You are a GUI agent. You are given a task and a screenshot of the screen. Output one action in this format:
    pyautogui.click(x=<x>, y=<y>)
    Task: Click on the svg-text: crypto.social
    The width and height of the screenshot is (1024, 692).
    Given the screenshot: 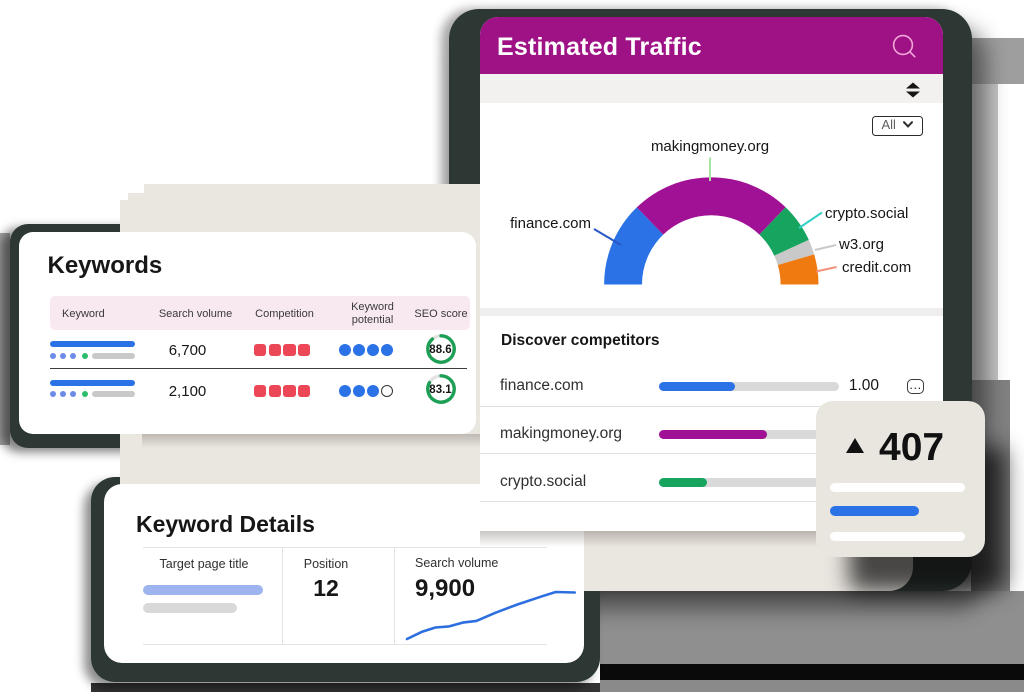 What is the action you would take?
    pyautogui.click(x=866, y=213)
    